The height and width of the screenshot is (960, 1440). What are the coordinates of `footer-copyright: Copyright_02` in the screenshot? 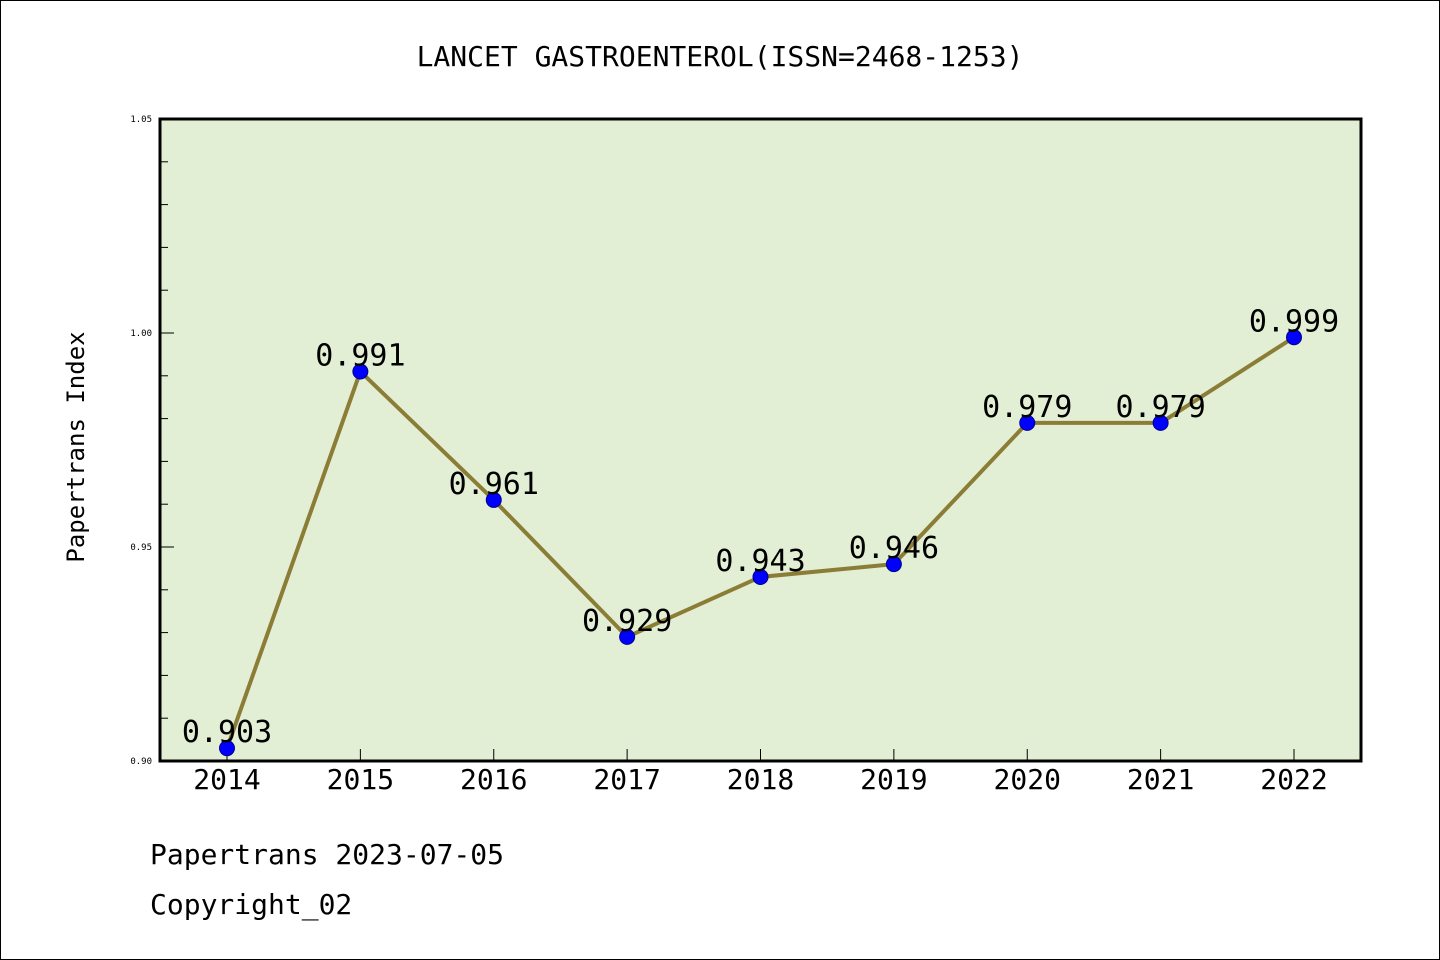 It's located at (251, 905).